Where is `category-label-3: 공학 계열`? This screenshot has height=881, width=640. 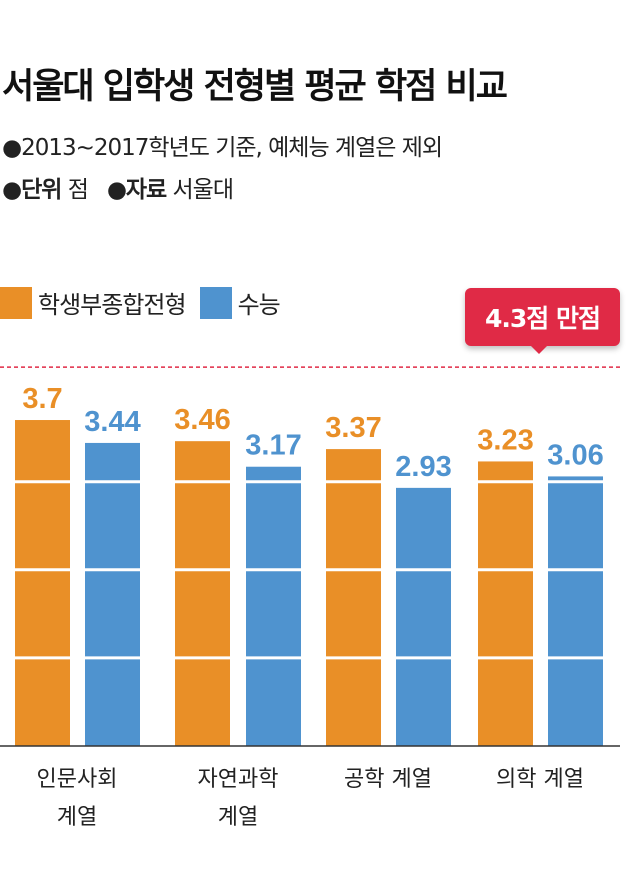
category-label-3: 공학 계열 is located at coordinates (388, 779).